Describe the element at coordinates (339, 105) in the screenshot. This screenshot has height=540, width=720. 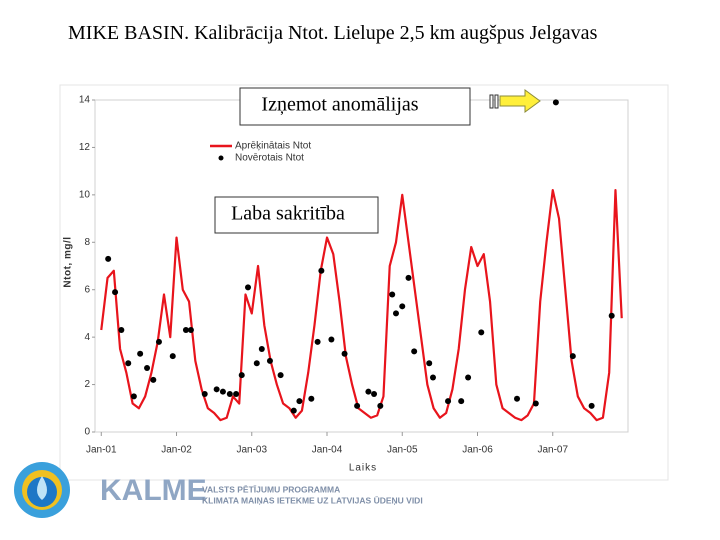
I see `annotation: Izņemot anomālijas` at that location.